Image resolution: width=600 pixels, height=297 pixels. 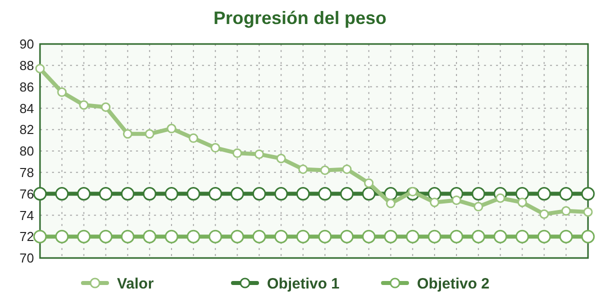 I want to click on legend-label: Valor, so click(x=135, y=283).